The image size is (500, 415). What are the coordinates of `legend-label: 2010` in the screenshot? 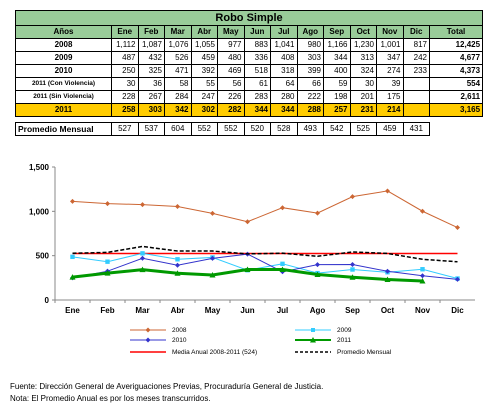 It's located at (179, 340).